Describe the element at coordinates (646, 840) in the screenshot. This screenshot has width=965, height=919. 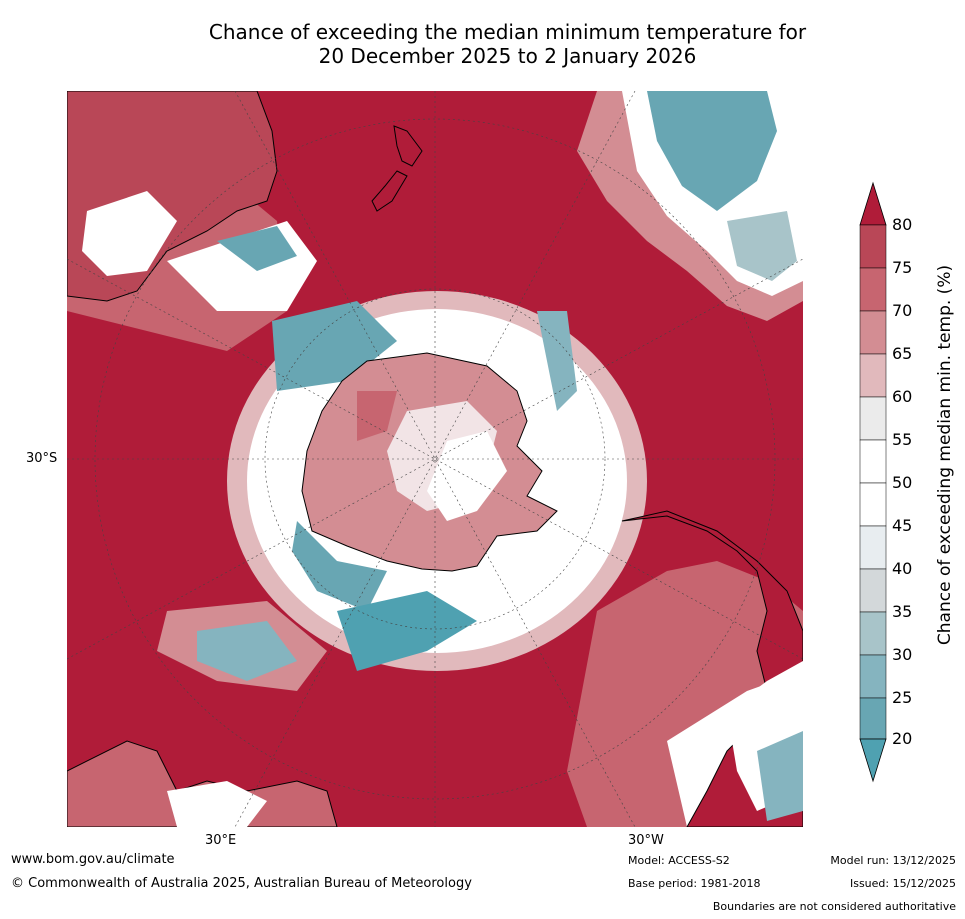
I see `lon-label-30w: 30°W` at that location.